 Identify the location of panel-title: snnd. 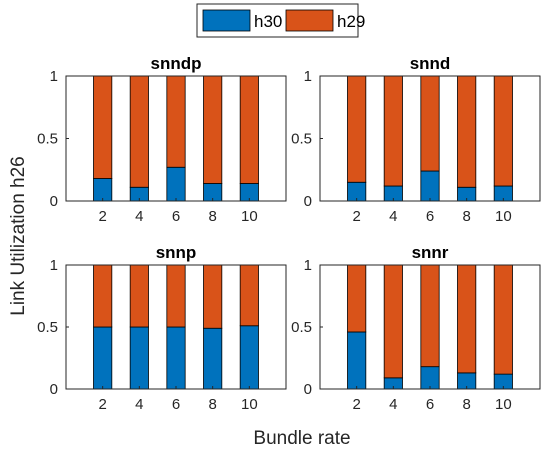
(430, 63).